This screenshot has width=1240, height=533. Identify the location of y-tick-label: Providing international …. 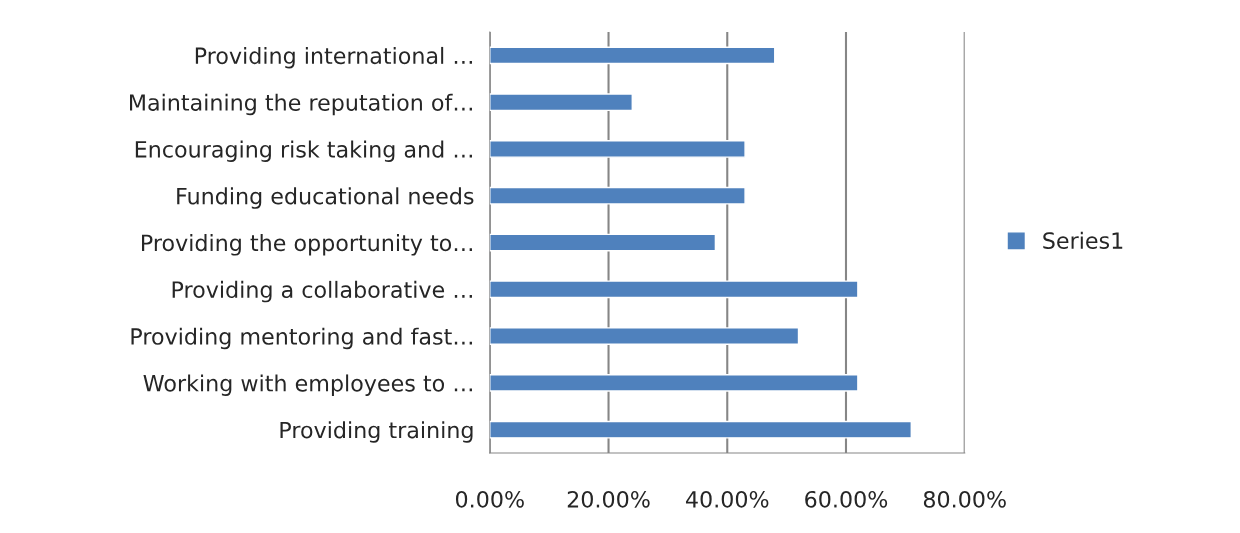
(333, 57).